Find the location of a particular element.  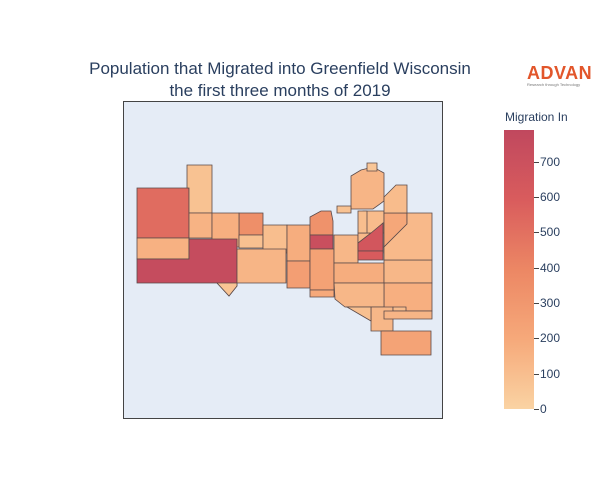

colorbar-tick-label: 500 is located at coordinates (550, 232).